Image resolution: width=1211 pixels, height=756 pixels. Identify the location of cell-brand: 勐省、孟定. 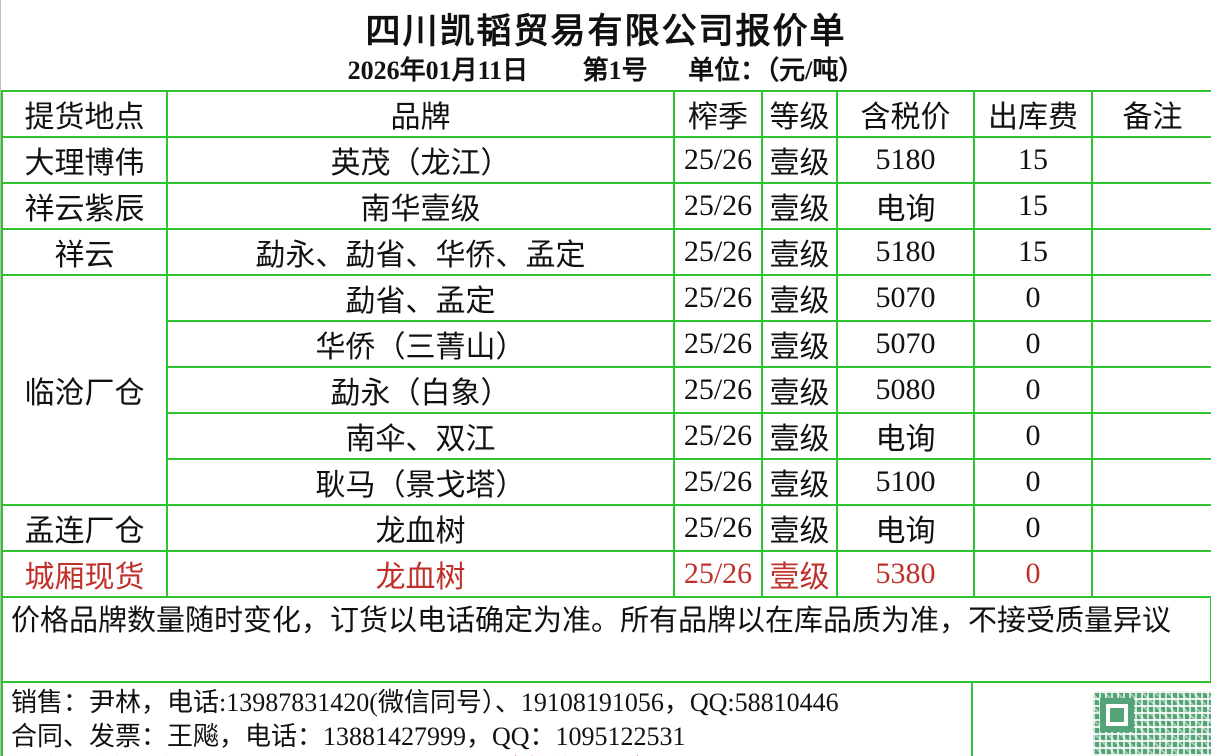
(420, 298).